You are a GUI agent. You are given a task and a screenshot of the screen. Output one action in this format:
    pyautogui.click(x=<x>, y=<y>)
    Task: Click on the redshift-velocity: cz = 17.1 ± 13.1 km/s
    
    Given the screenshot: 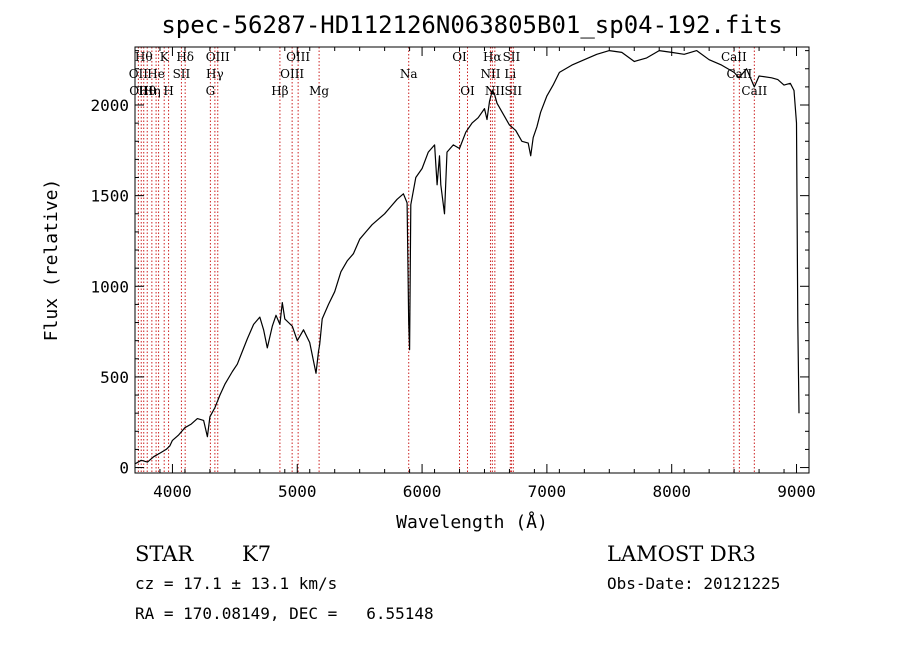 What is the action you would take?
    pyautogui.click(x=236, y=583)
    